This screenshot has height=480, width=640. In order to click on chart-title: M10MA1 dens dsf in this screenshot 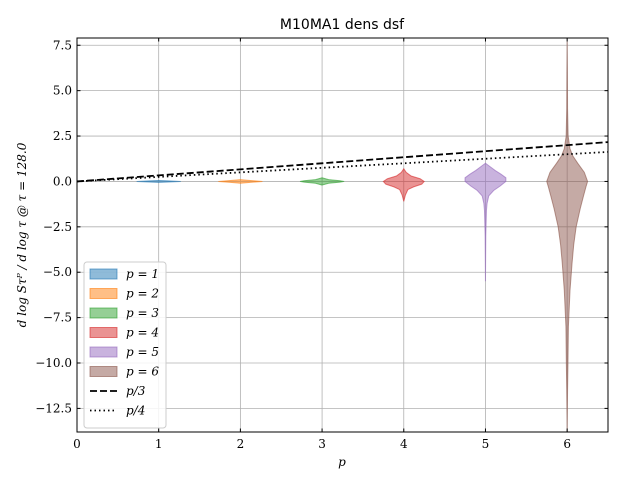, I will do `click(342, 25)`.